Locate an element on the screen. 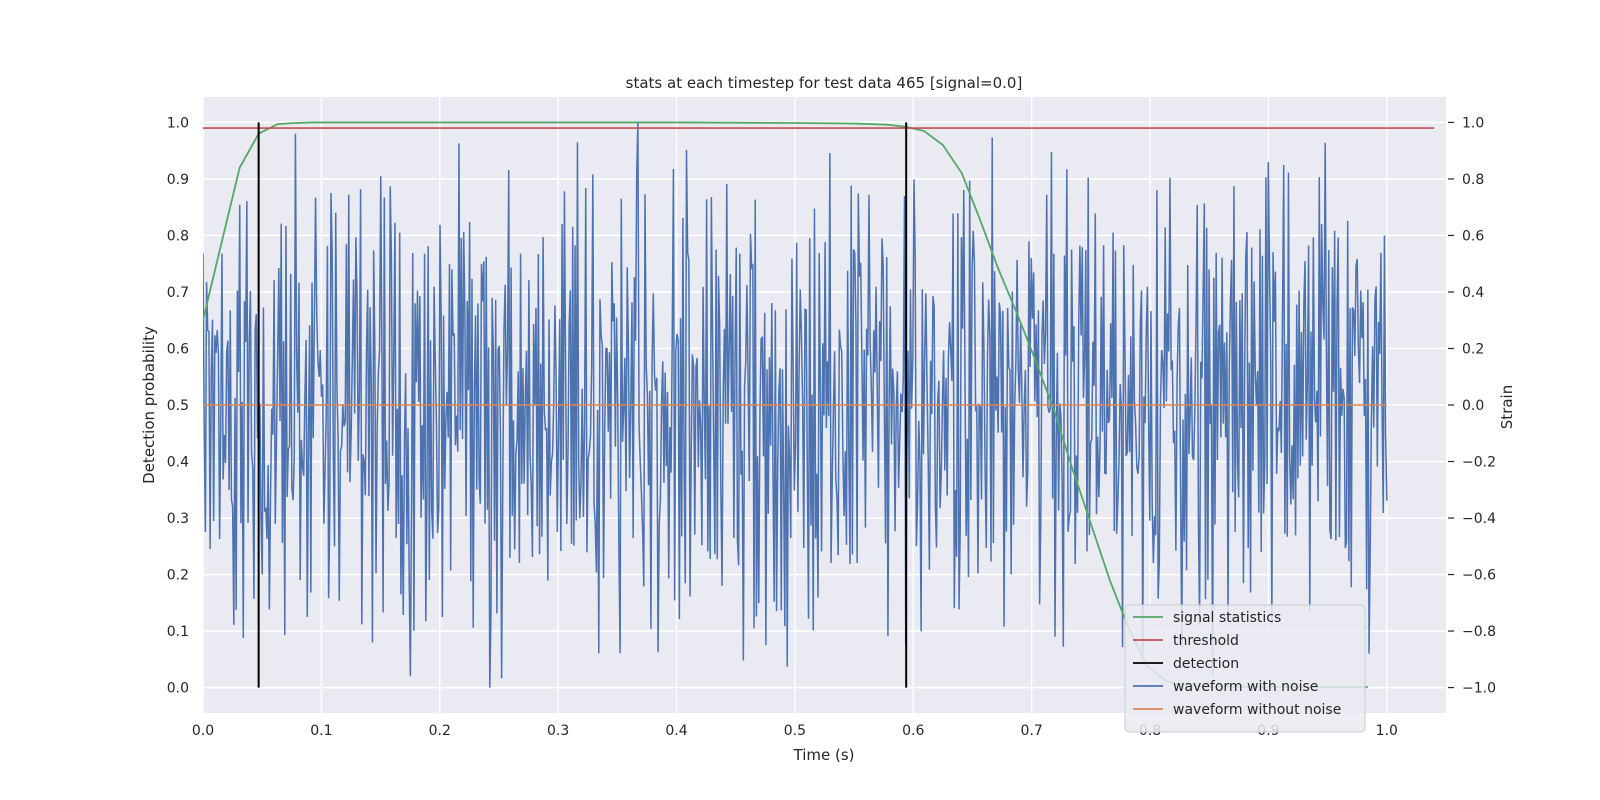 The image size is (1600, 800). x-tick-label: 0.4 is located at coordinates (676, 731).